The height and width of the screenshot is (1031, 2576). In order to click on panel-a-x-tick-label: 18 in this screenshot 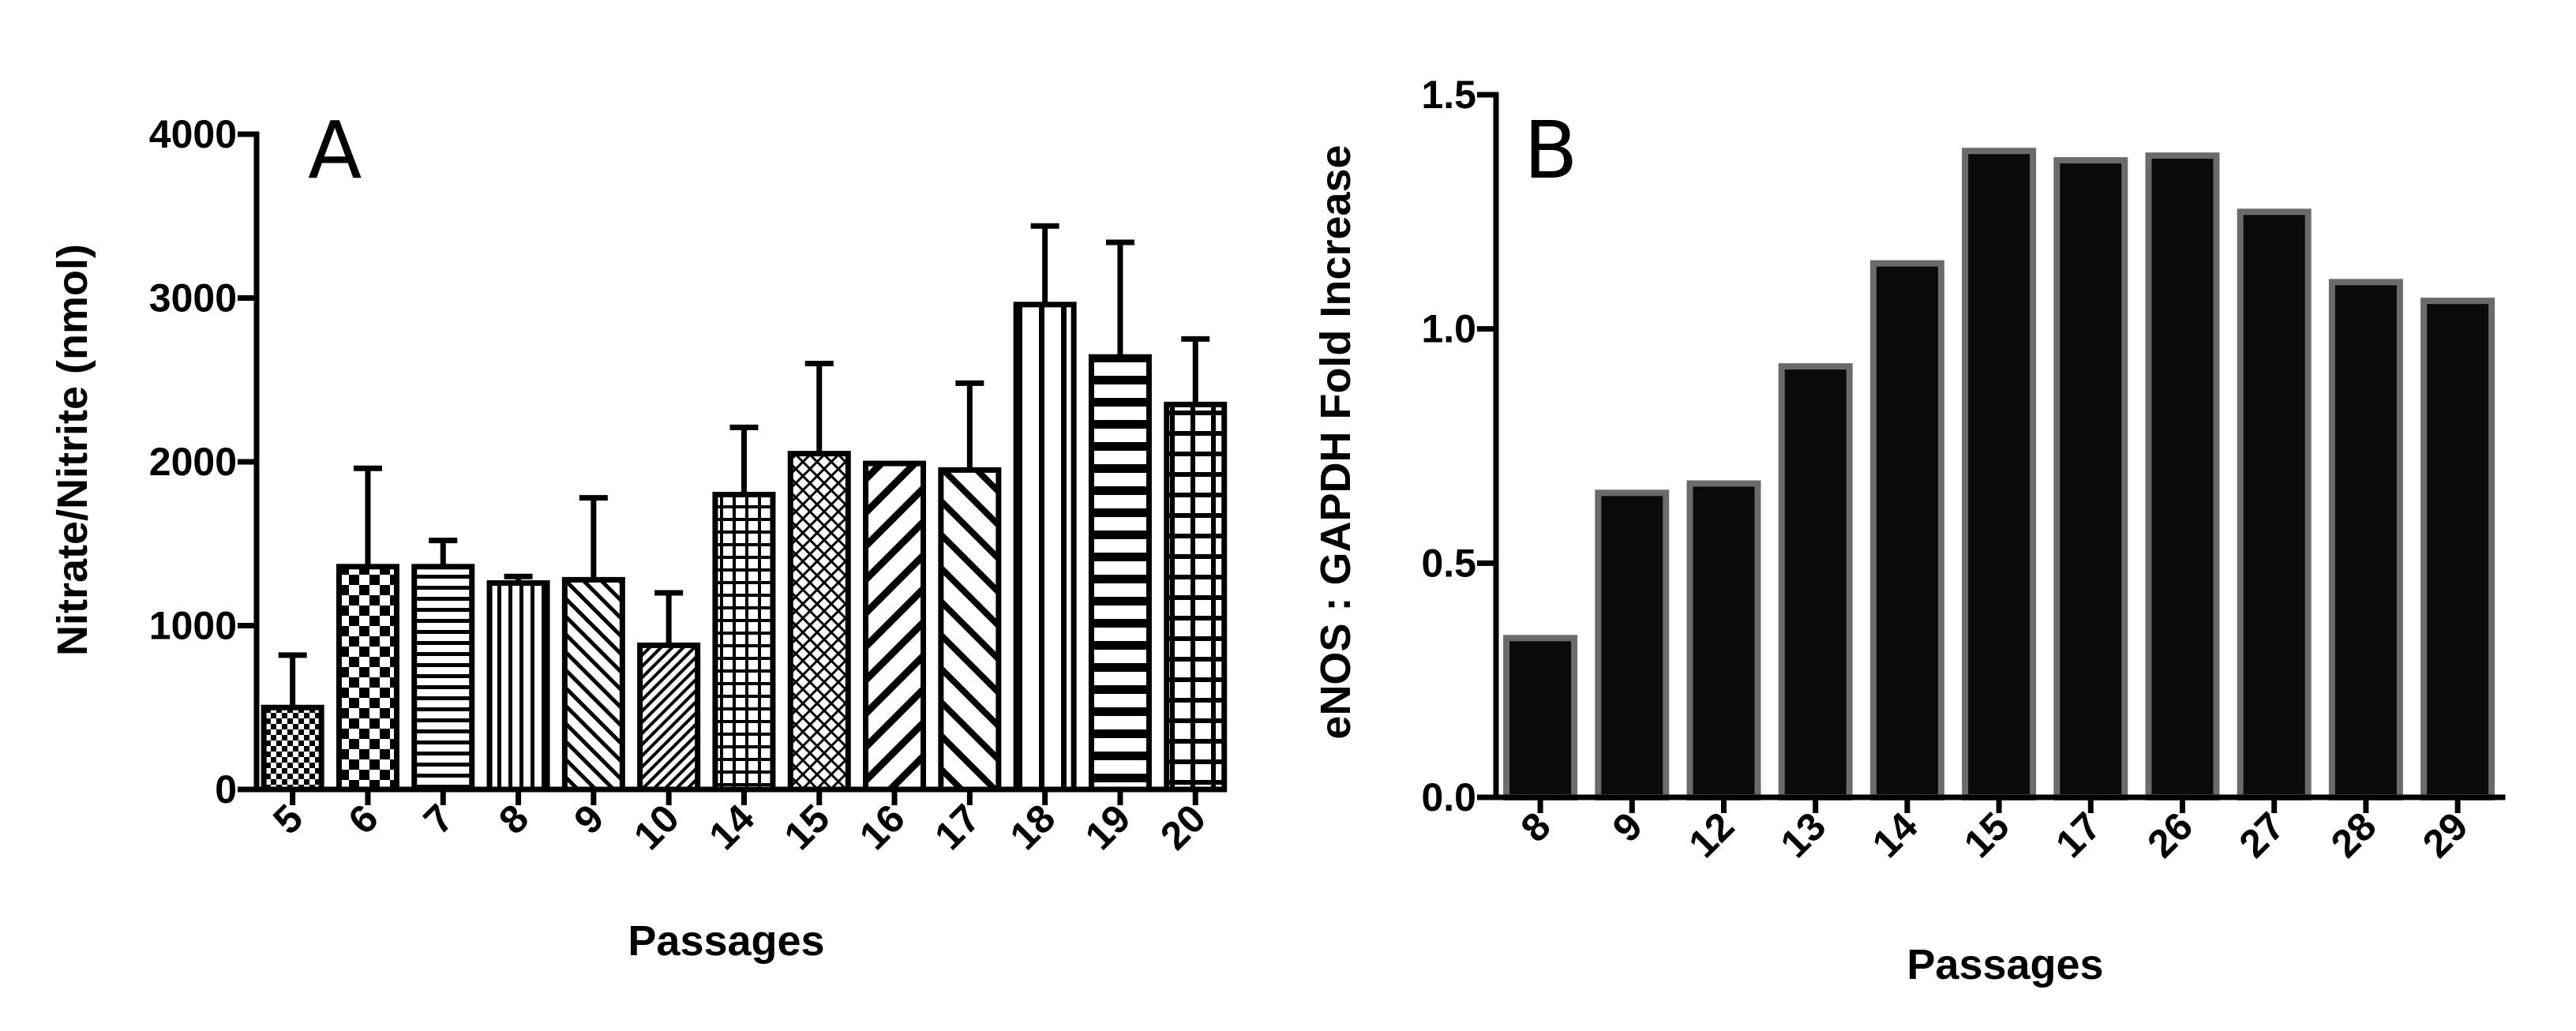, I will do `click(1032, 827)`.